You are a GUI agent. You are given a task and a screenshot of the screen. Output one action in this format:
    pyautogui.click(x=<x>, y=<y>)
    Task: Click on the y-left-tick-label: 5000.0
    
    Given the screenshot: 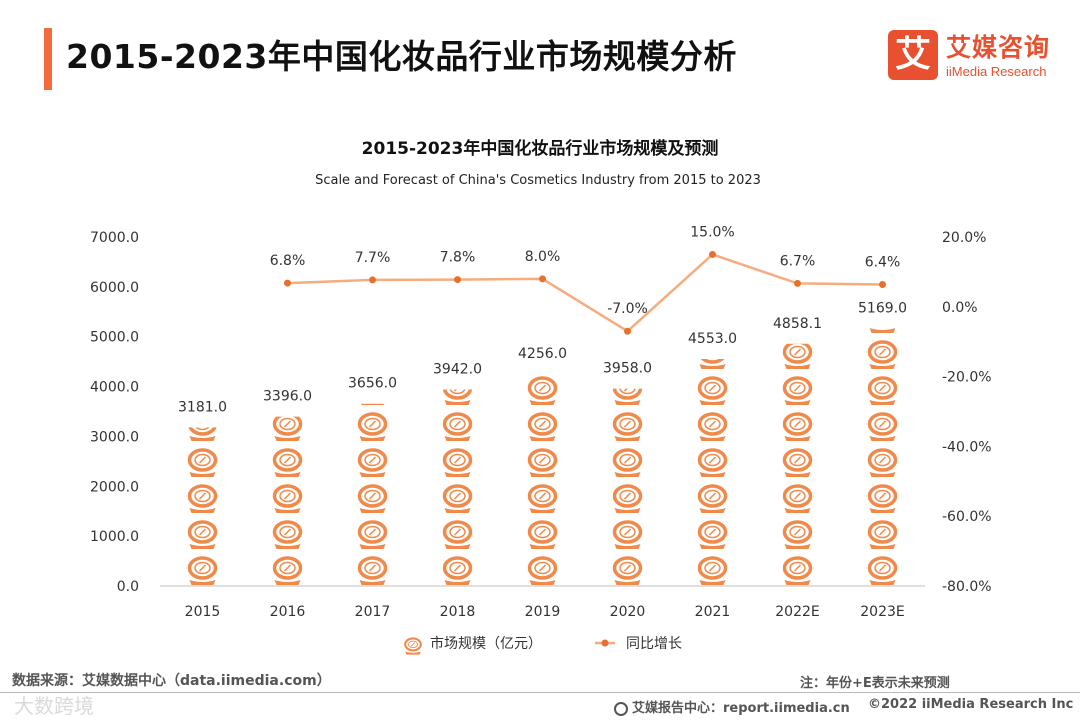 What is the action you would take?
    pyautogui.click(x=114, y=338)
    